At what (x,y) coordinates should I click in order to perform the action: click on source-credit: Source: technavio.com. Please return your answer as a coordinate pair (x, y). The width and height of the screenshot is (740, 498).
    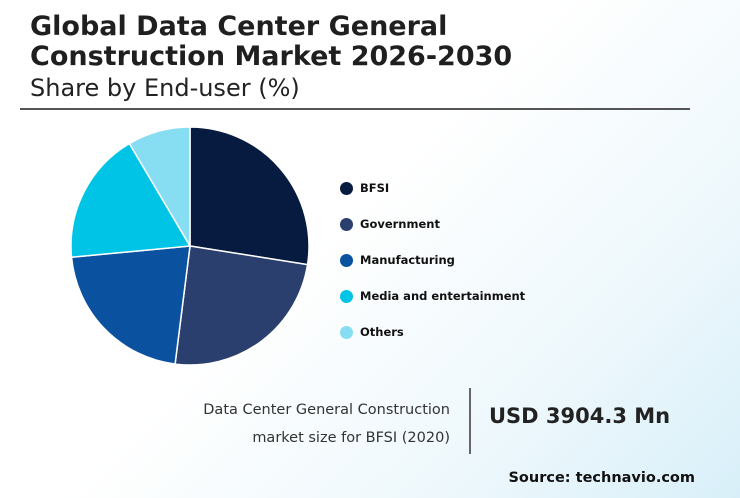
    Looking at the image, I should click on (601, 478).